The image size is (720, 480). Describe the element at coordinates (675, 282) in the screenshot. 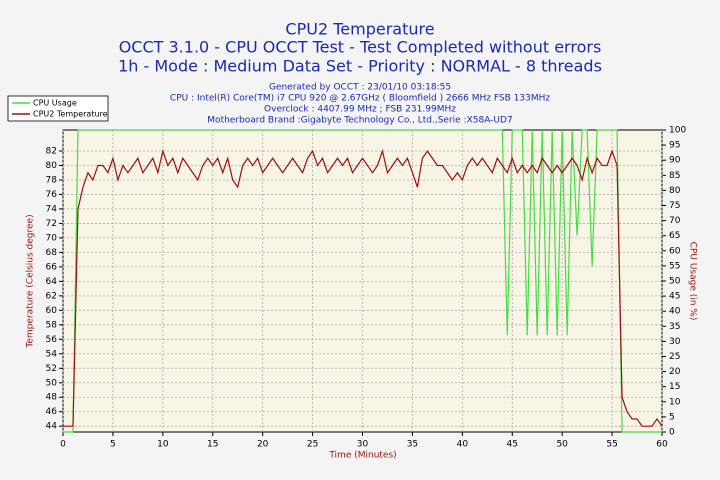

I see `y2-tick-label: 50` at that location.